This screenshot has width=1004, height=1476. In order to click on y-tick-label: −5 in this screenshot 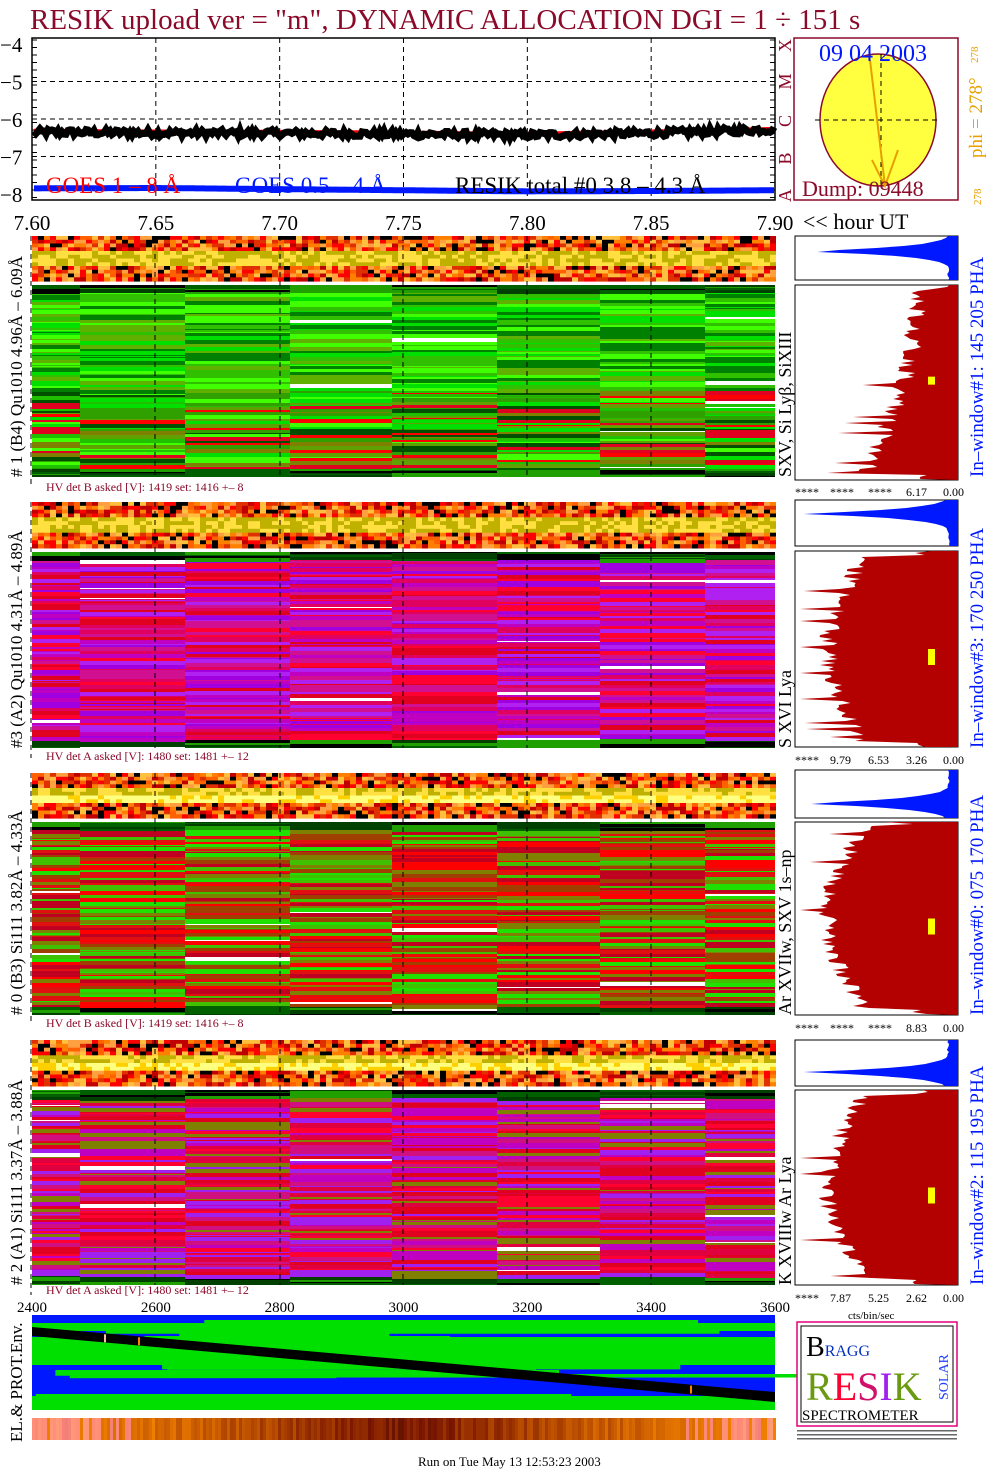, I will do `click(11, 83)`.